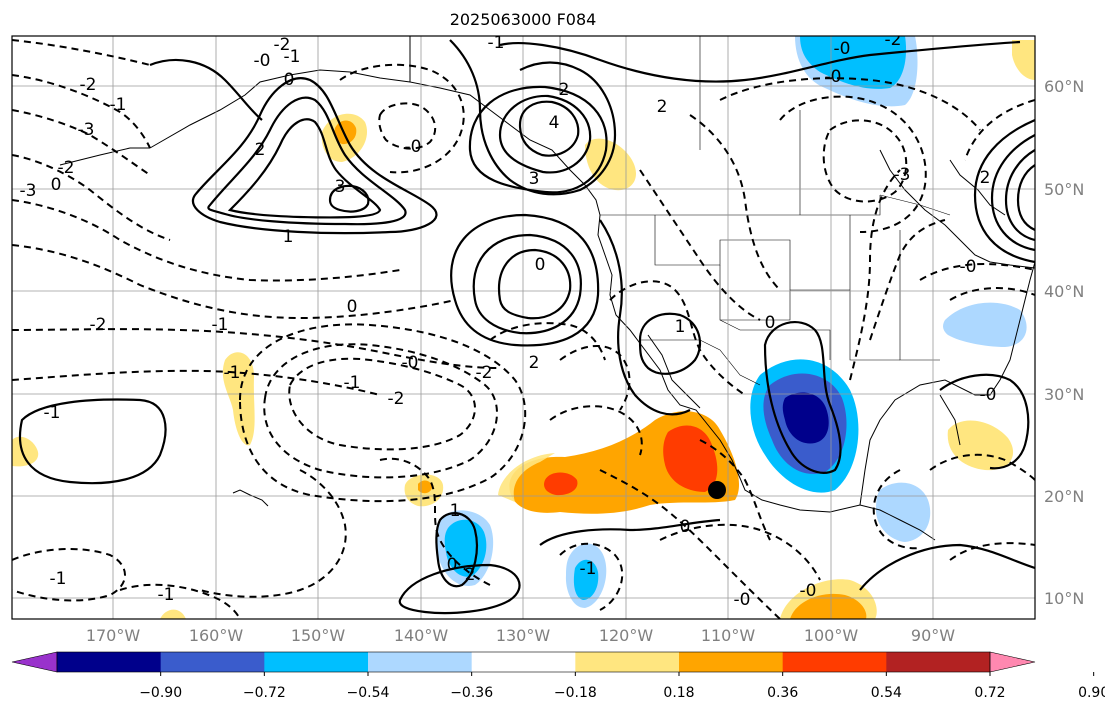 The image size is (1105, 712). Describe the element at coordinates (728, 635) in the screenshot. I see `lon-label: 110°W` at that location.